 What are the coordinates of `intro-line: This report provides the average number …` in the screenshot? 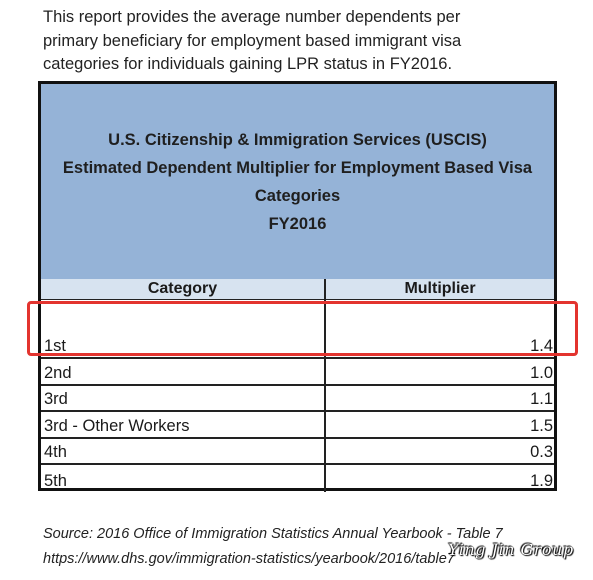 It's located at (252, 17).